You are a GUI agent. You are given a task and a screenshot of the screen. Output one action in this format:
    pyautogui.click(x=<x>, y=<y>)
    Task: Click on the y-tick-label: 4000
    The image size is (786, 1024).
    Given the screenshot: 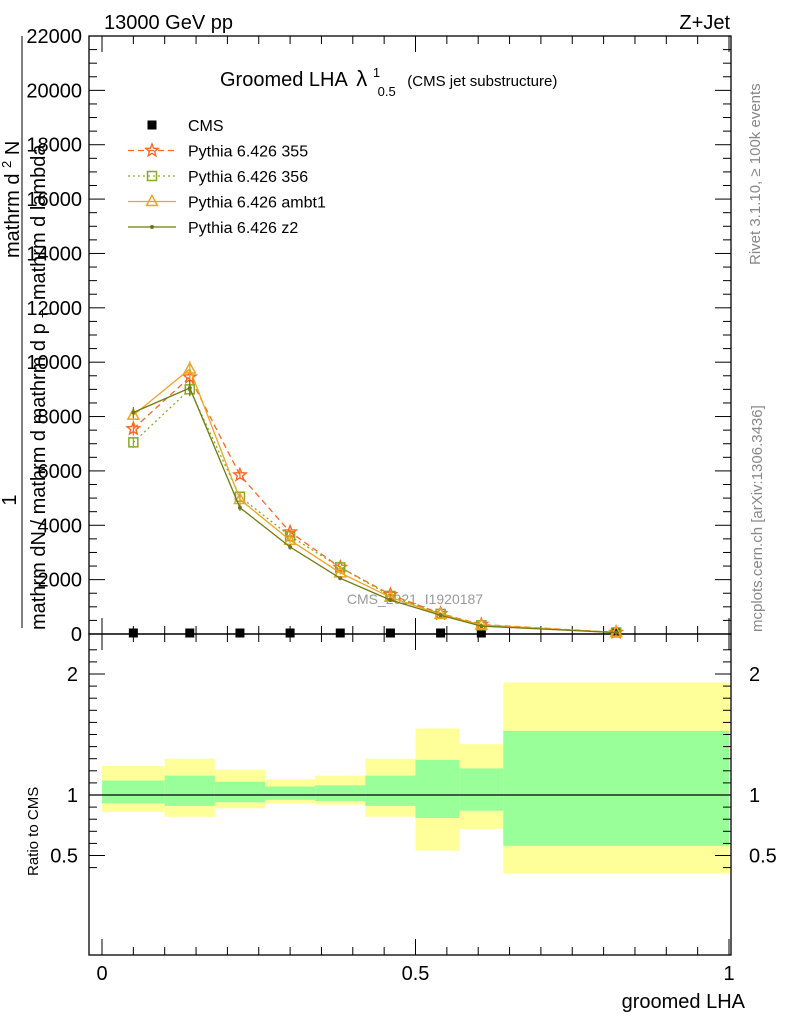 What is the action you would take?
    pyautogui.click(x=60, y=526)
    